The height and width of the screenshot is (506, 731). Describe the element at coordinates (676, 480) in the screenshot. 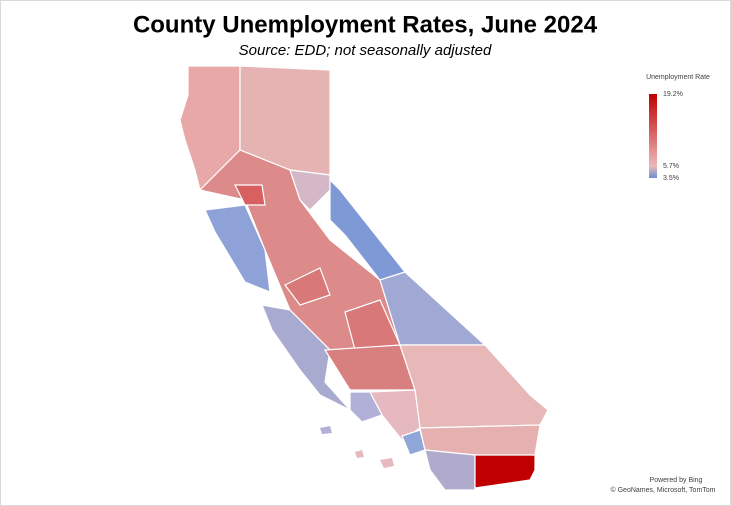

I see `credit: Powered by Bing` at that location.